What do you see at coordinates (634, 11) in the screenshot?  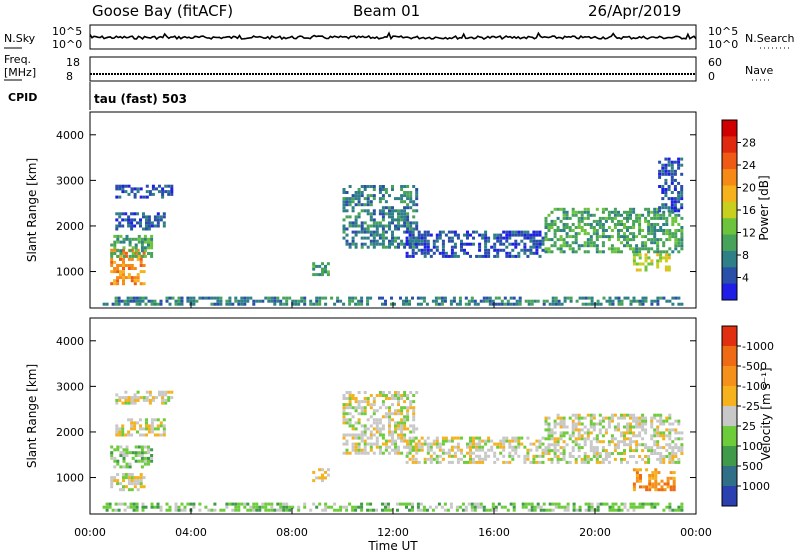 I see `date-title: 26/Apr/2019` at bounding box center [634, 11].